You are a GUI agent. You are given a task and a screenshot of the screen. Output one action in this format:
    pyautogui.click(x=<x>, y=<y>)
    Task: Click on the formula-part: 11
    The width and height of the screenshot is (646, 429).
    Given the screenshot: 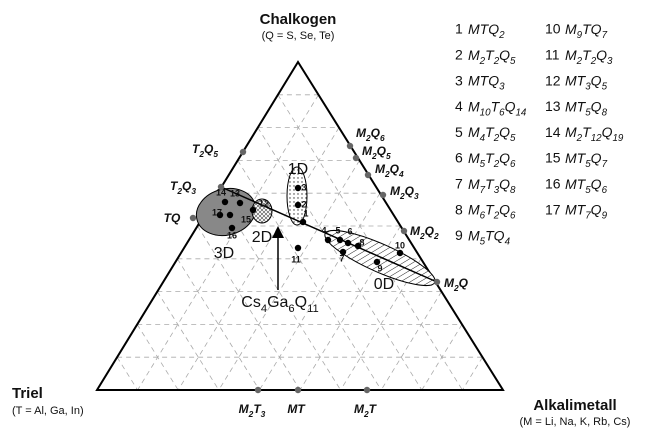 What is the action you would take?
    pyautogui.click(x=313, y=309)
    